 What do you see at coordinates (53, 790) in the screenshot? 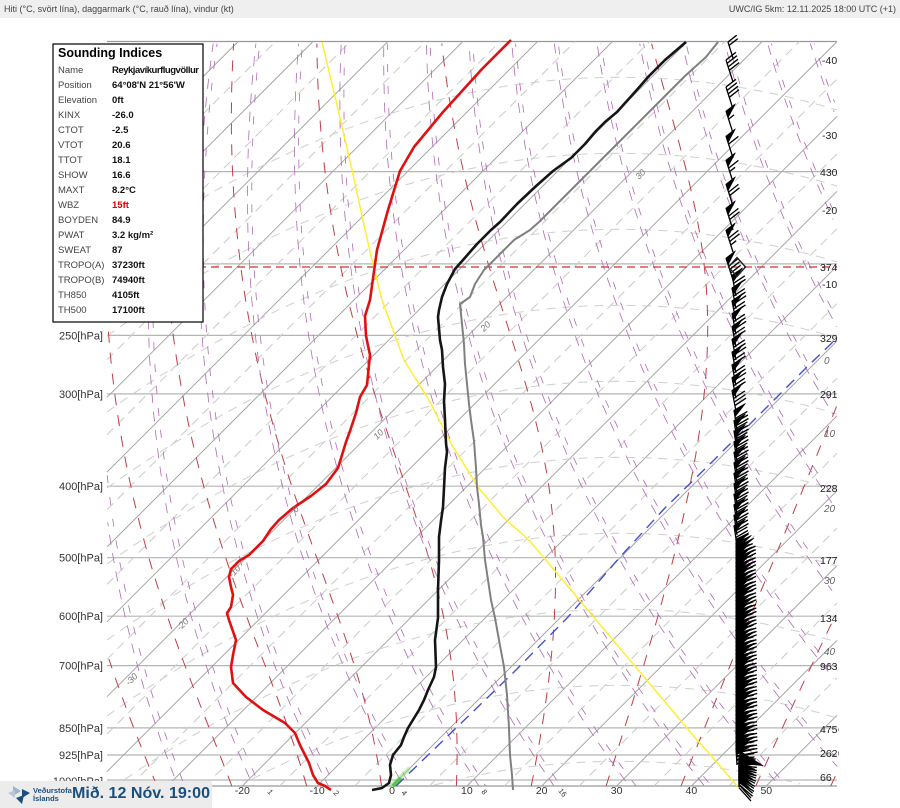
I see `svg-text: Veðurstofa` at bounding box center [53, 790].